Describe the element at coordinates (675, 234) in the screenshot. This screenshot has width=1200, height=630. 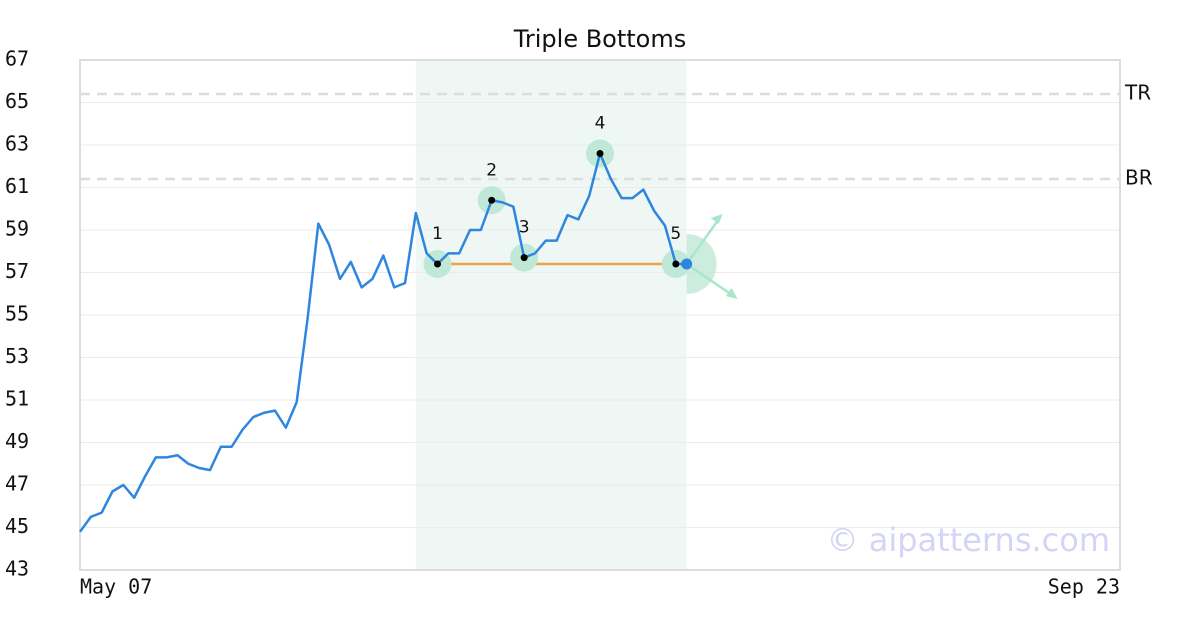
I see `pattern-point-label: 5` at that location.